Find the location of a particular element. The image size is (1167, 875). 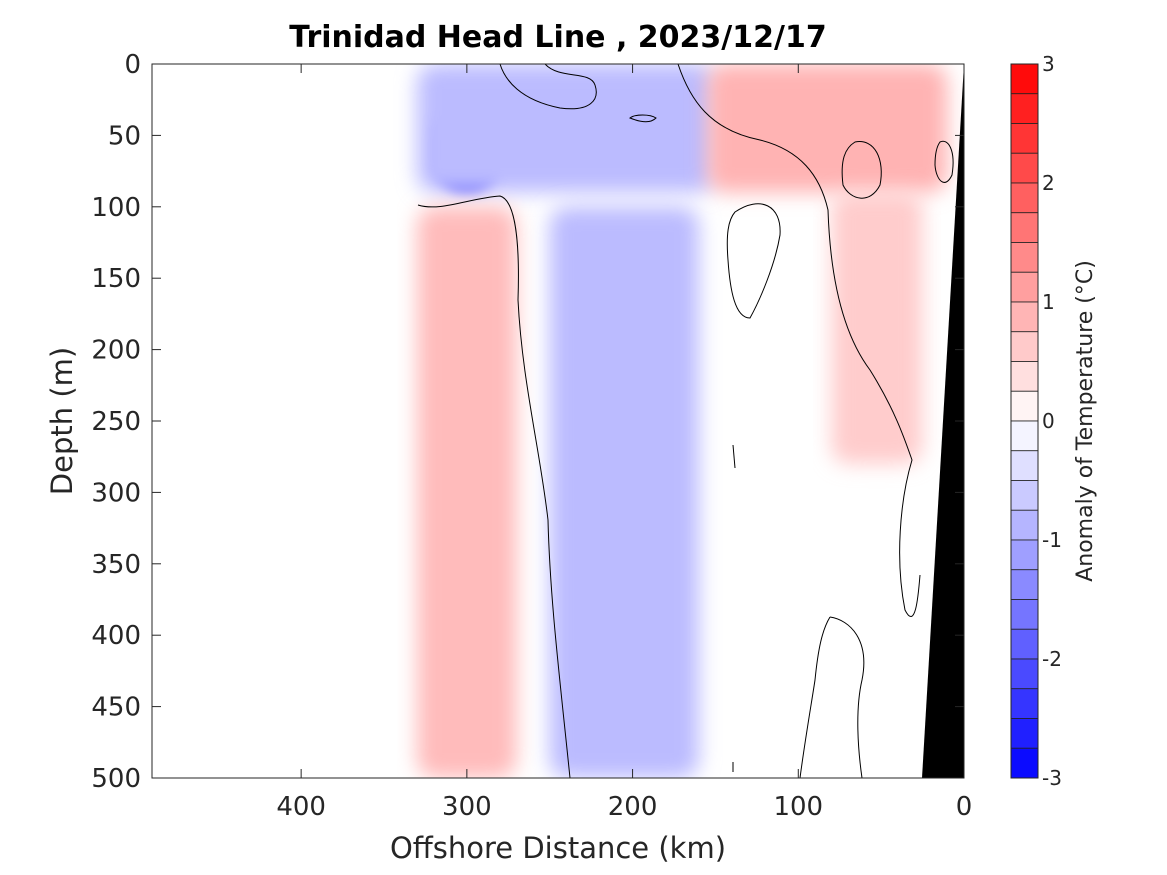

y-tick-label: 400 is located at coordinates (116, 636).